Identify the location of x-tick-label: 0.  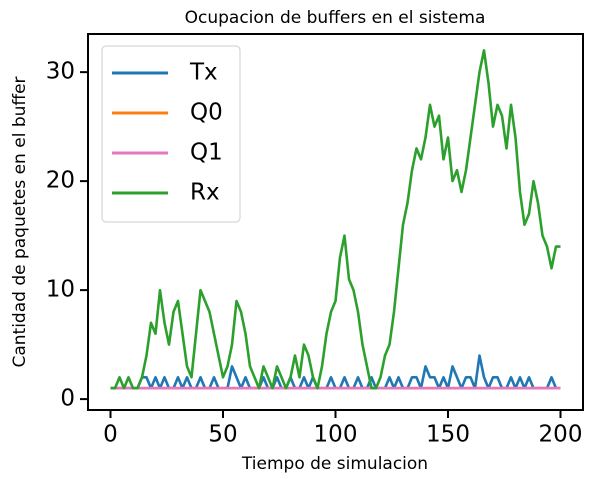
(110, 435).